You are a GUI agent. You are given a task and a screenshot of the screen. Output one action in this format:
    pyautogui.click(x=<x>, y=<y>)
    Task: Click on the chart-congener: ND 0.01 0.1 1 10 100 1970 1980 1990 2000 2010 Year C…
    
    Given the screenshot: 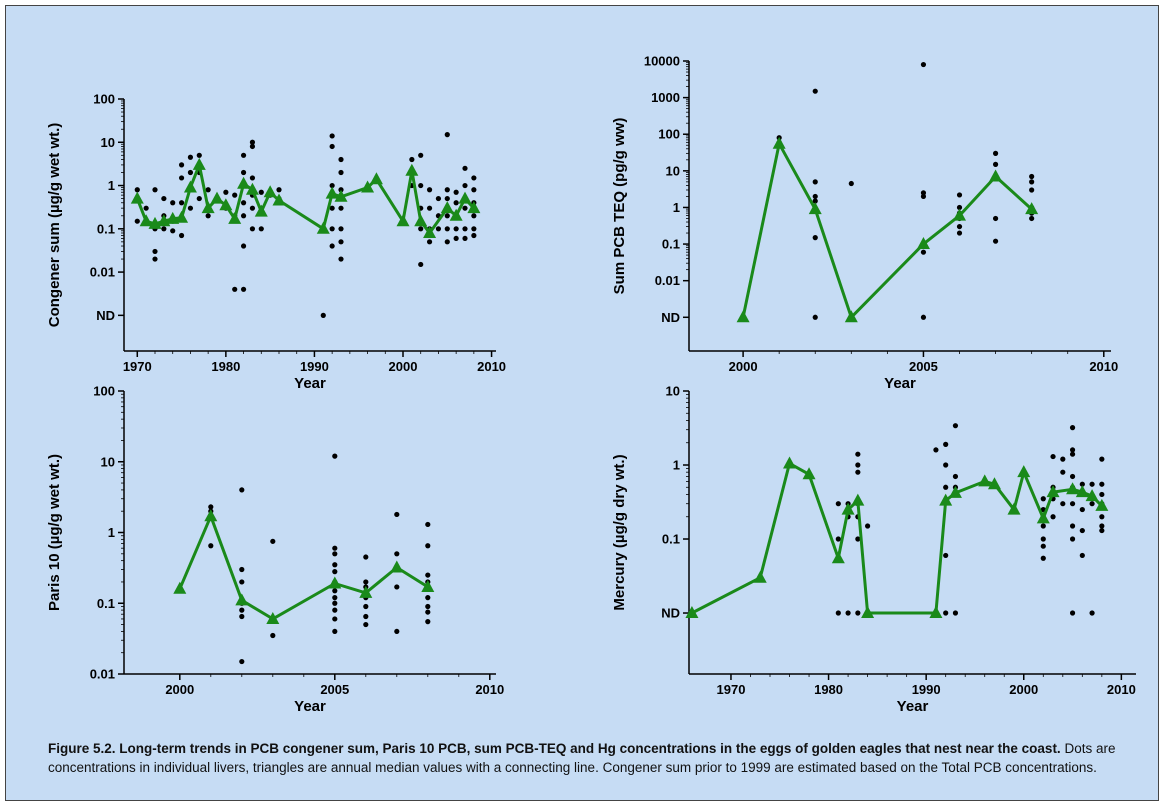 What is the action you would take?
    pyautogui.click(x=276, y=242)
    